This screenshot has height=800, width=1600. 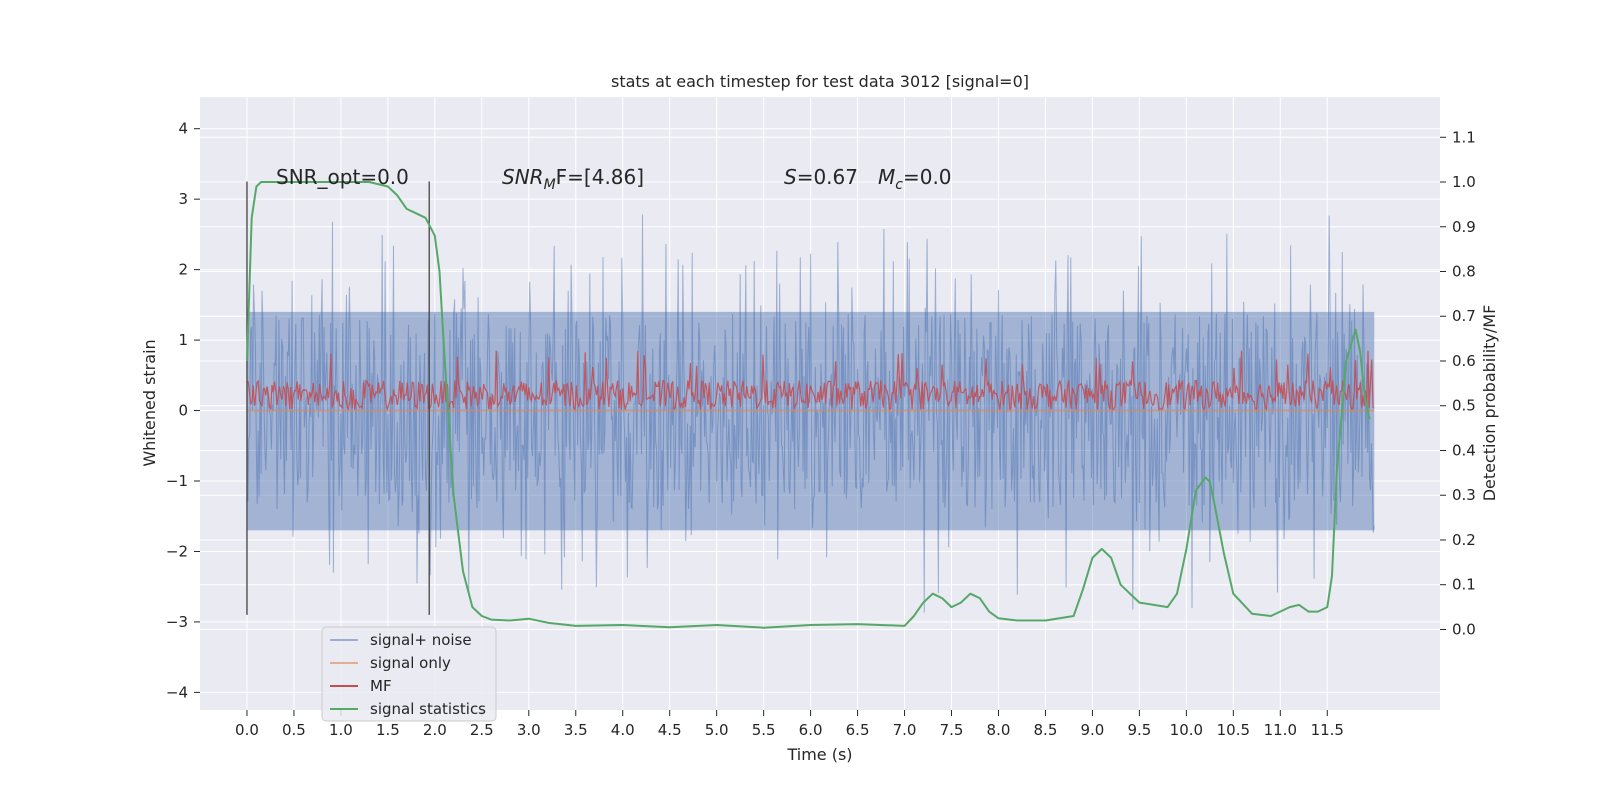 I want to click on x-axis-label: Time (s), so click(x=819, y=754).